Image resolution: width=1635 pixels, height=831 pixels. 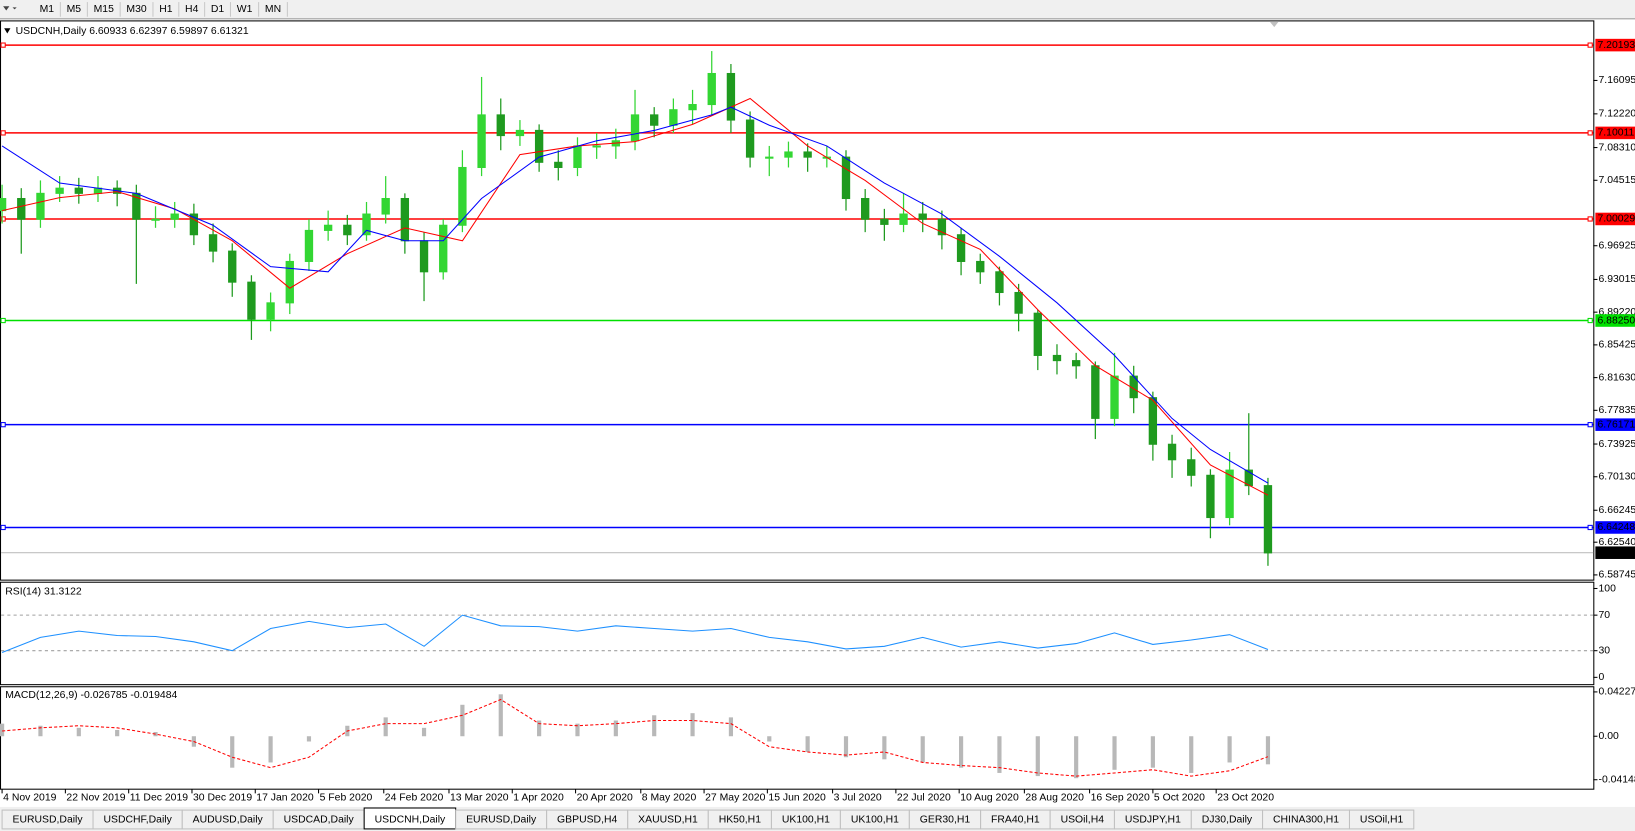 I want to click on tab-label: USDCNH,Daily, so click(x=410, y=819).